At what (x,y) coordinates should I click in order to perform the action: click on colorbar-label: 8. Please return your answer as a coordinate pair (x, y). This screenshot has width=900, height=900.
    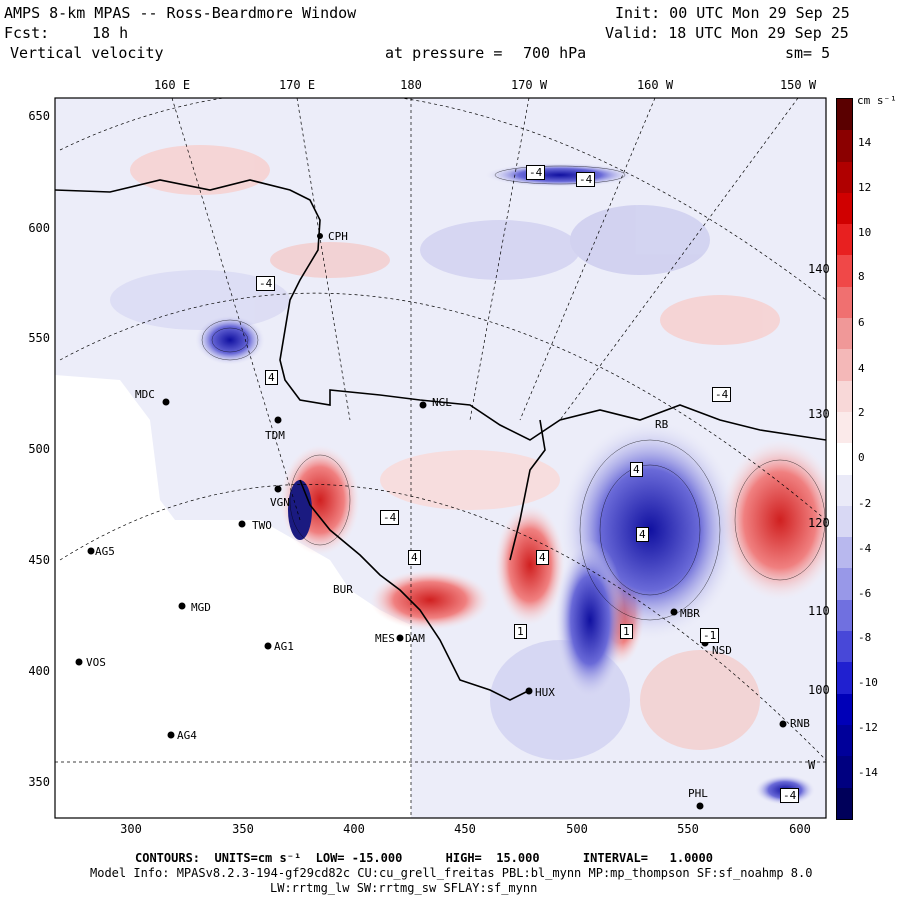
    Looking at the image, I should click on (861, 276).